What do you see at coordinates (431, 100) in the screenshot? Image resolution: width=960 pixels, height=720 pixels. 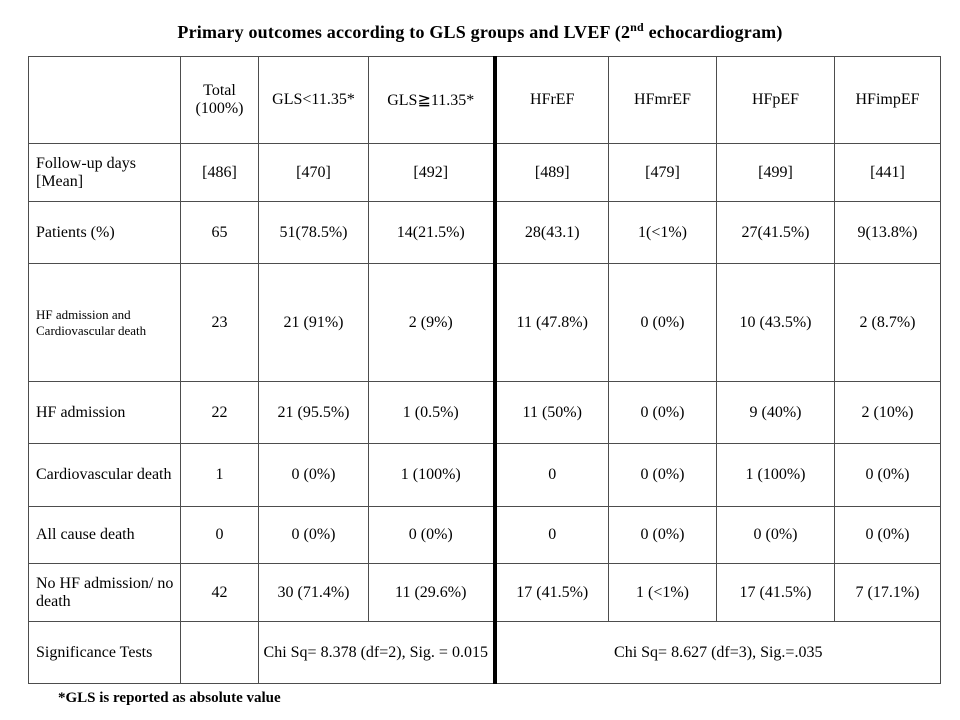 I see `header-cell: GLS≧11.35*` at bounding box center [431, 100].